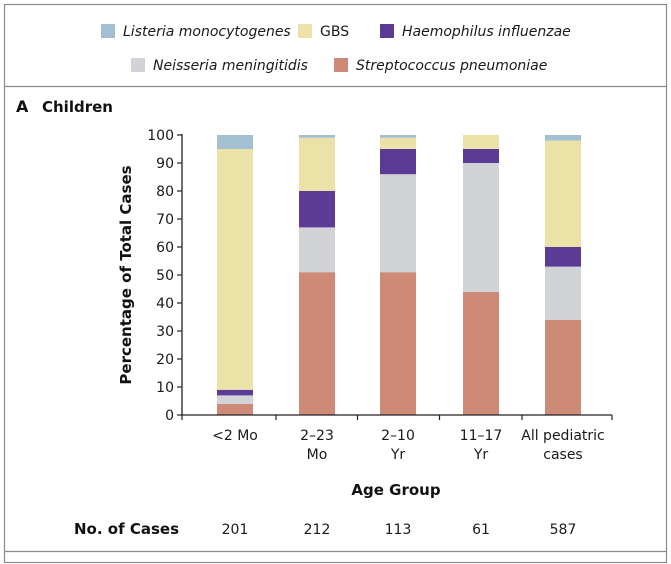  I want to click on y-tick-label: 40, so click(165, 304).